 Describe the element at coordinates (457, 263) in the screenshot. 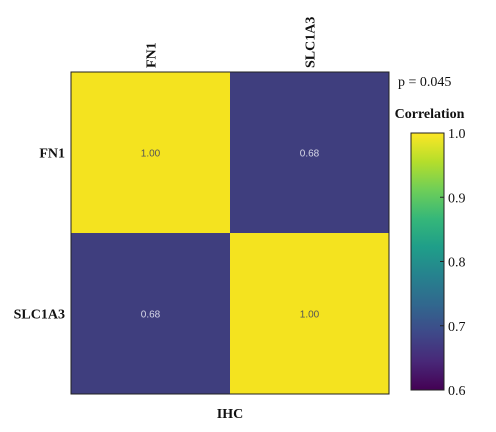

I see `colorbar-tick-label-2: 0.8` at that location.